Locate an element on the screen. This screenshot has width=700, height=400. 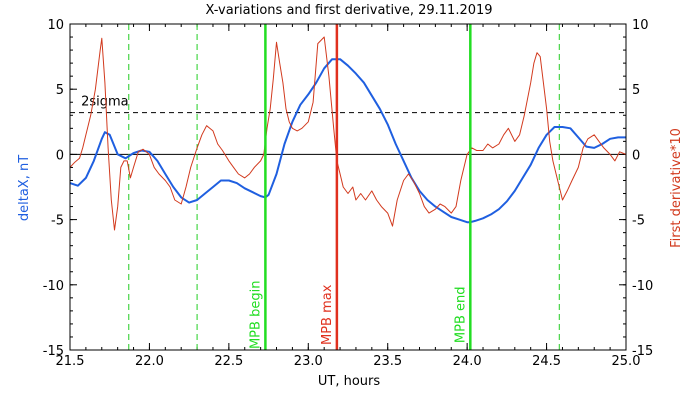
sigma-label: 2sigma is located at coordinates (105, 102).